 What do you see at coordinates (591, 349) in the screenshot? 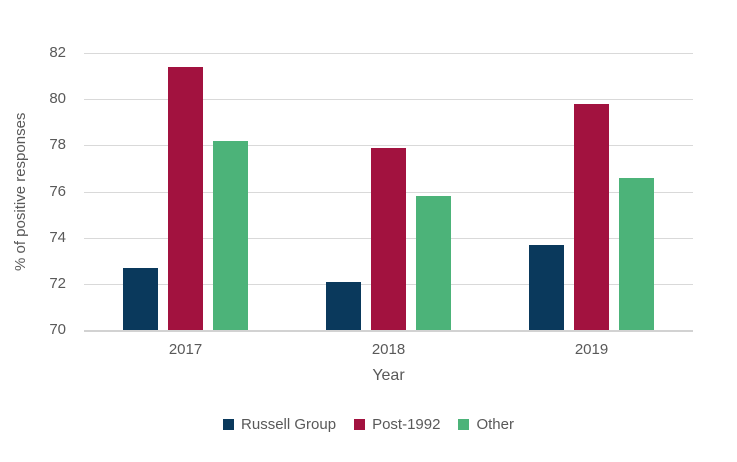
I see `x-tick-label-2019: 2019` at bounding box center [591, 349].